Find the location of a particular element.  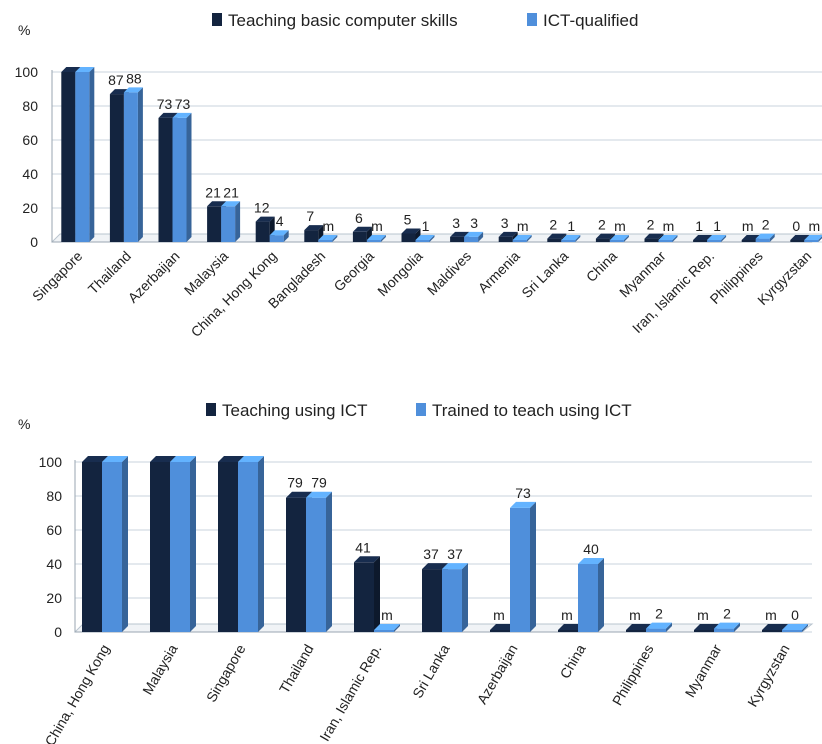

bar-armenia-s1 is located at coordinates (505, 239).